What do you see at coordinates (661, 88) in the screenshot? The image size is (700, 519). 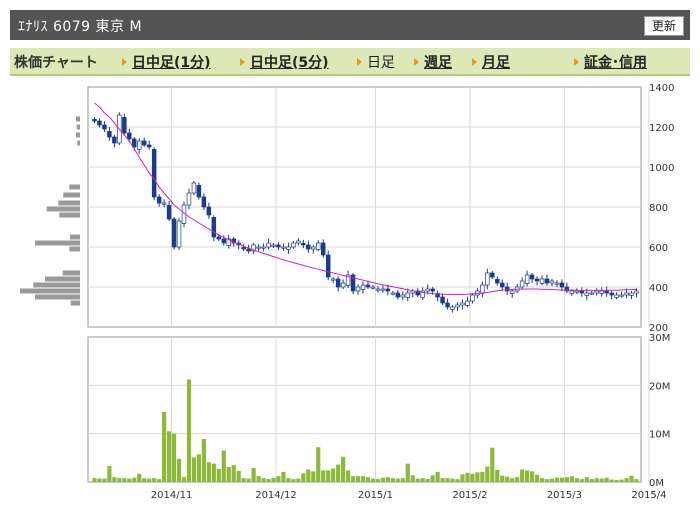 I see `price-tick-label: 1400` at bounding box center [661, 88].